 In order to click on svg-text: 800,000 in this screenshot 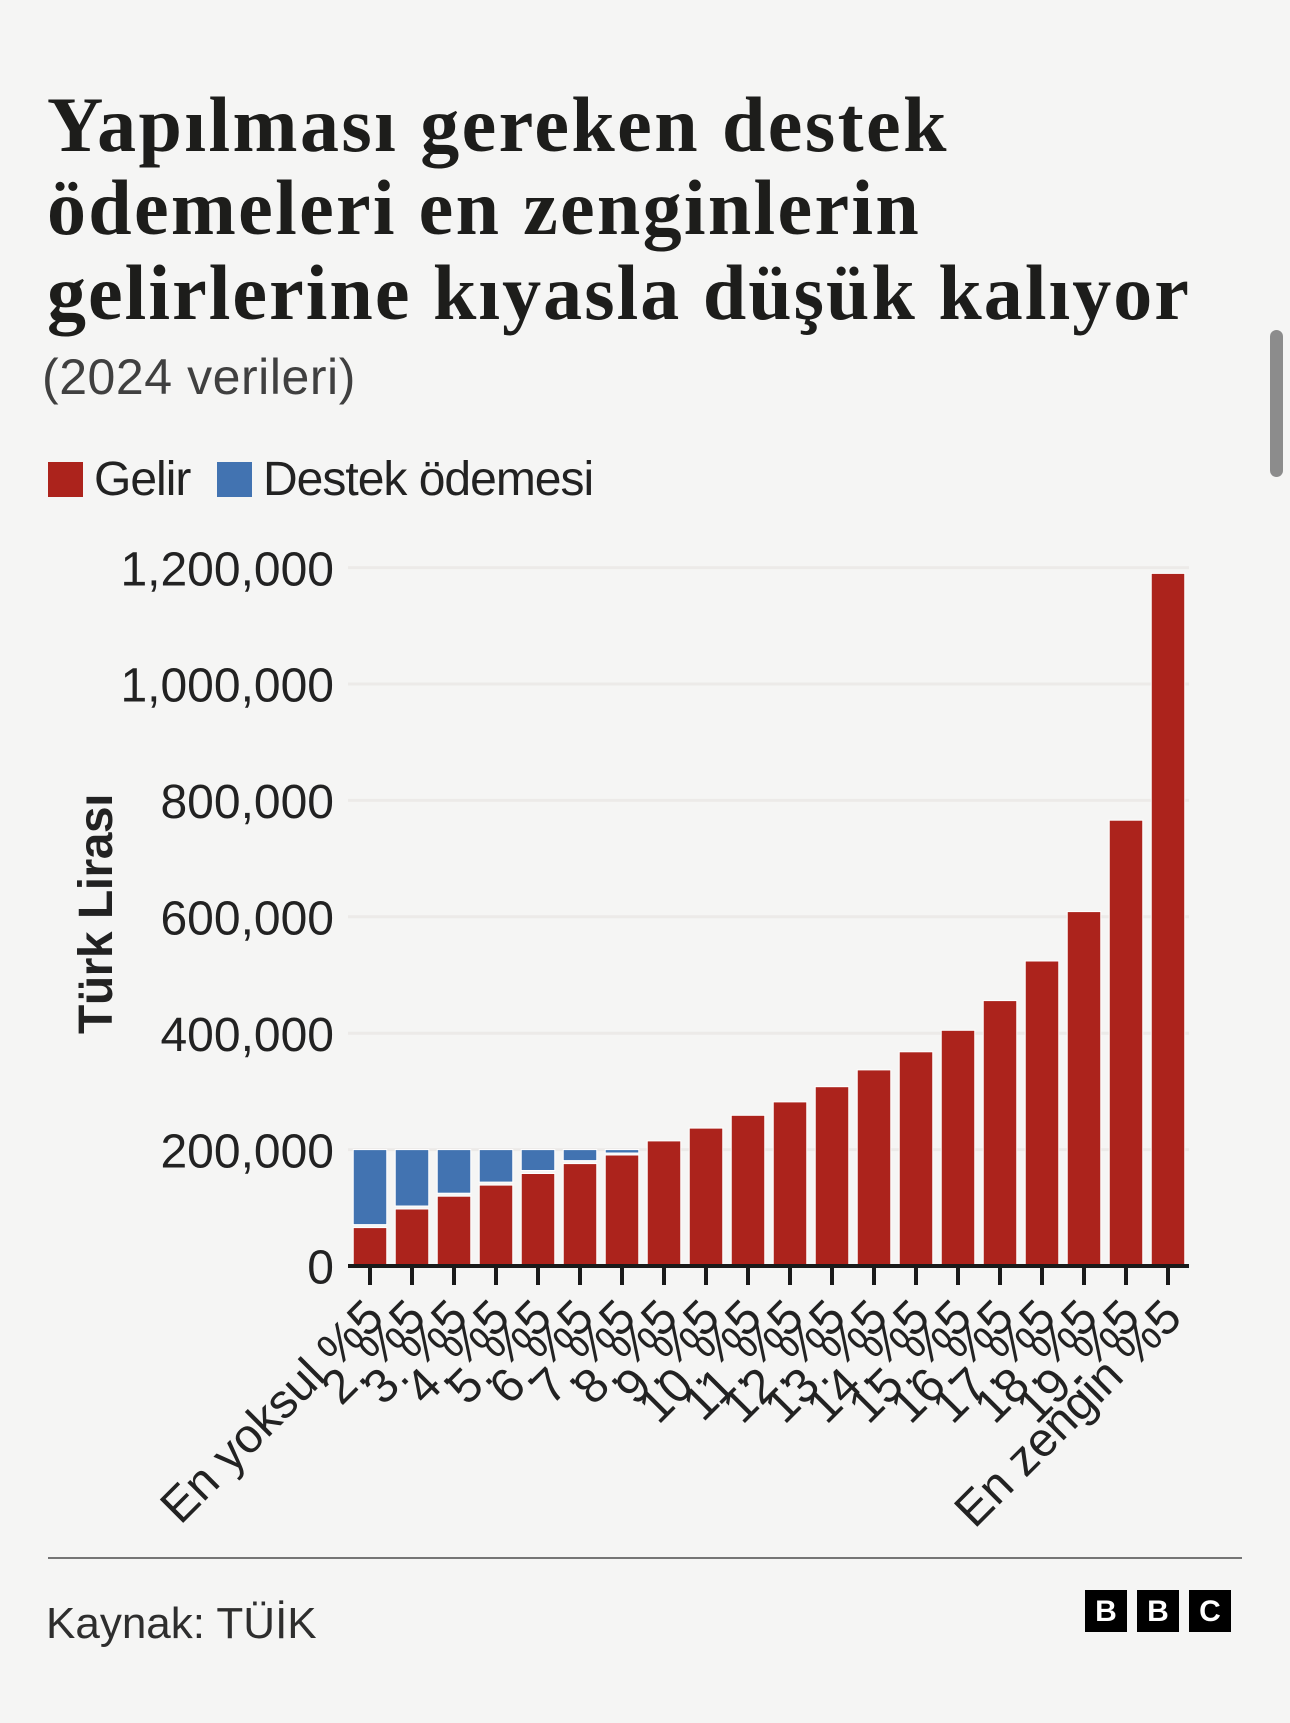, I will do `click(247, 802)`.